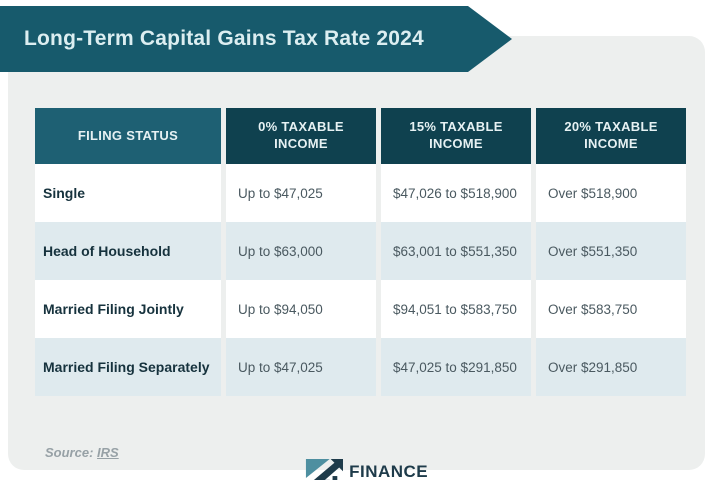 The image size is (720, 480). What do you see at coordinates (611, 309) in the screenshot?
I see `table-cell: Over $583,750` at bounding box center [611, 309].